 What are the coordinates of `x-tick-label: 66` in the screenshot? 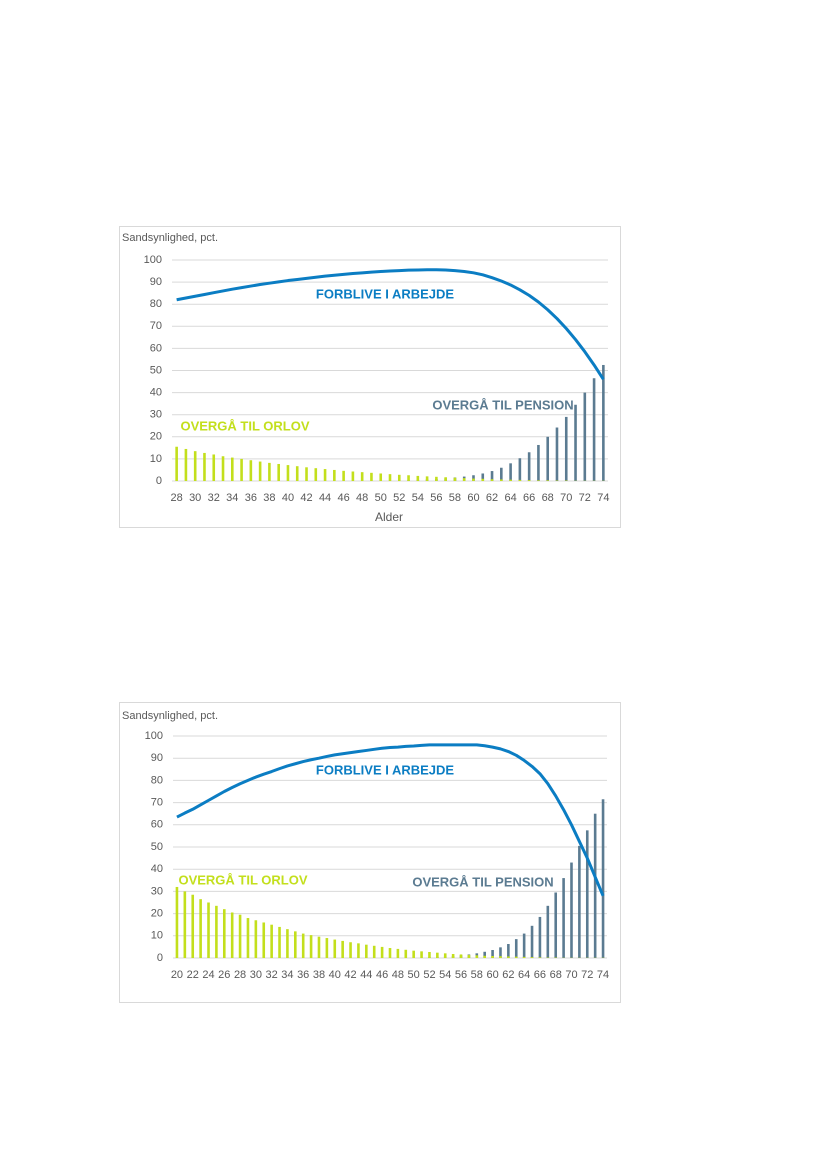 It's located at (540, 975).